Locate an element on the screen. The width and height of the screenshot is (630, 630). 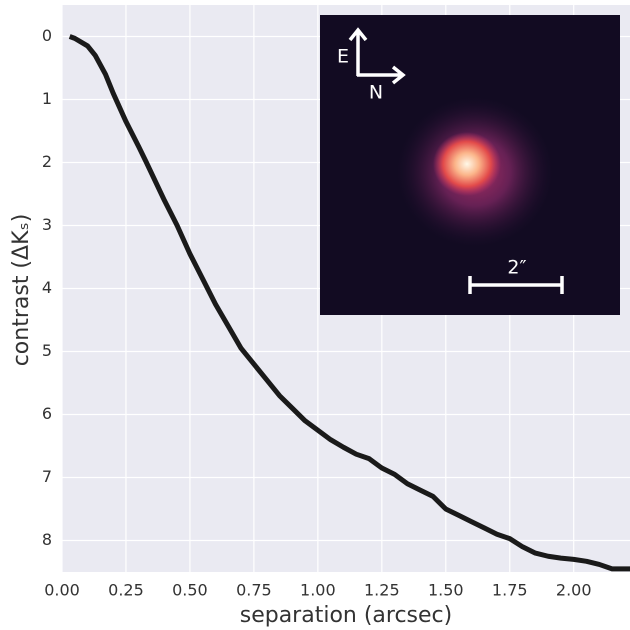
y-tick-label: 8 is located at coordinates (47, 539).